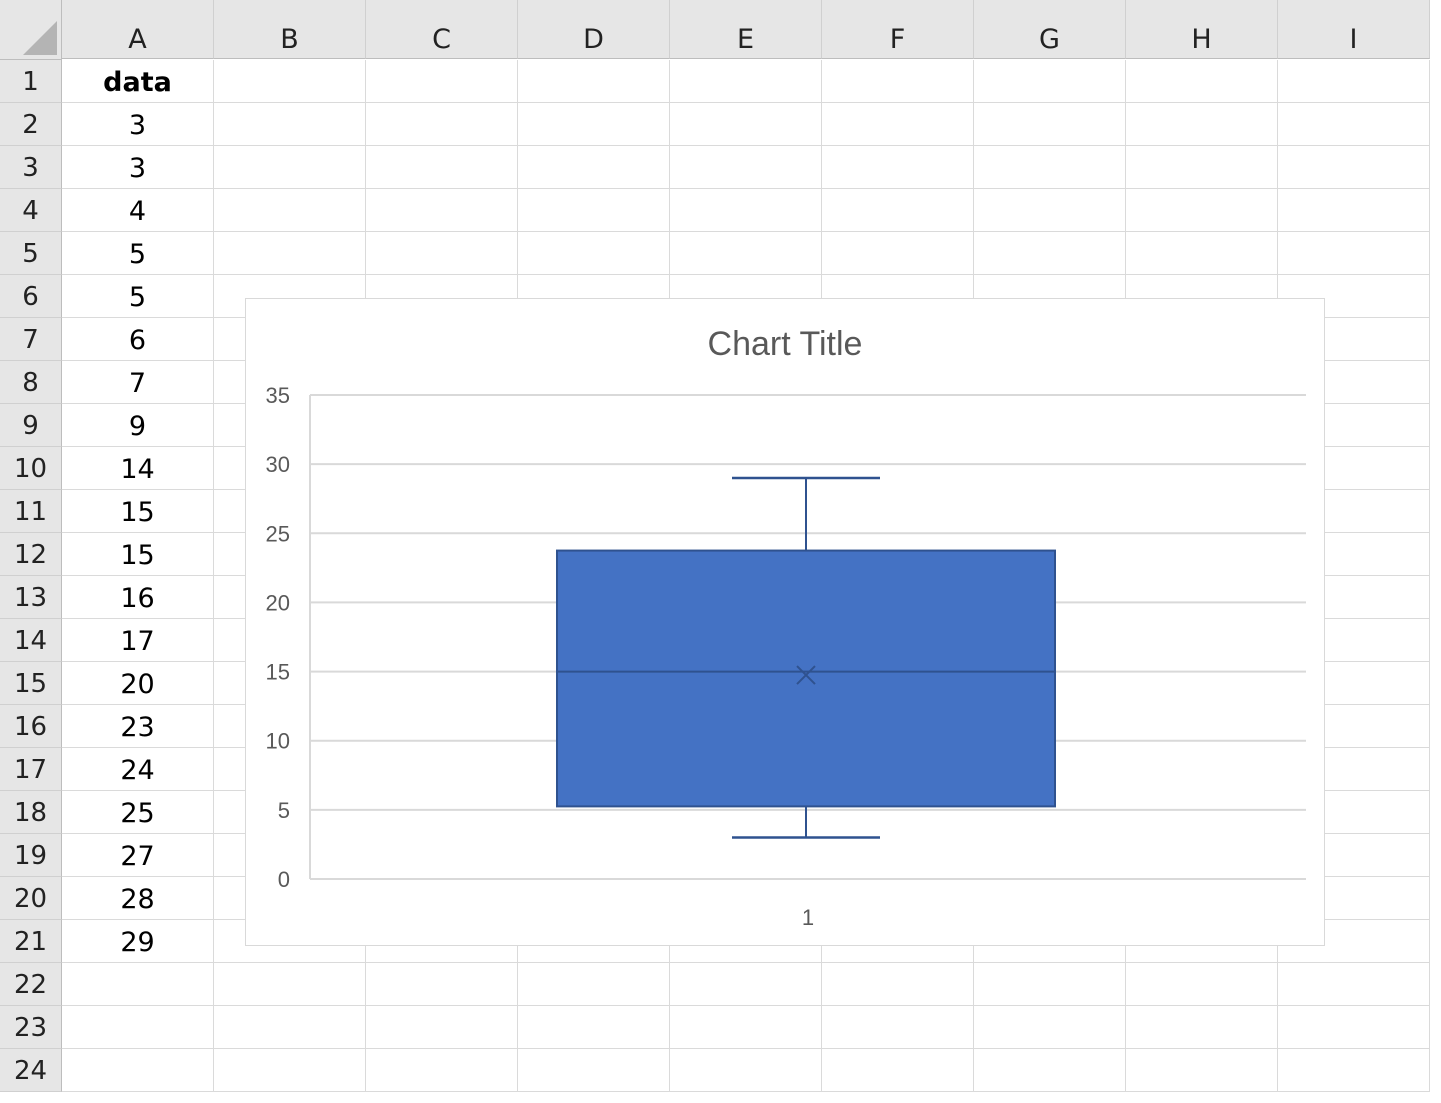 Image resolution: width=1441 pixels, height=1103 pixels. Describe the element at coordinates (746, 253) in the screenshot. I see `cell-E5` at that location.